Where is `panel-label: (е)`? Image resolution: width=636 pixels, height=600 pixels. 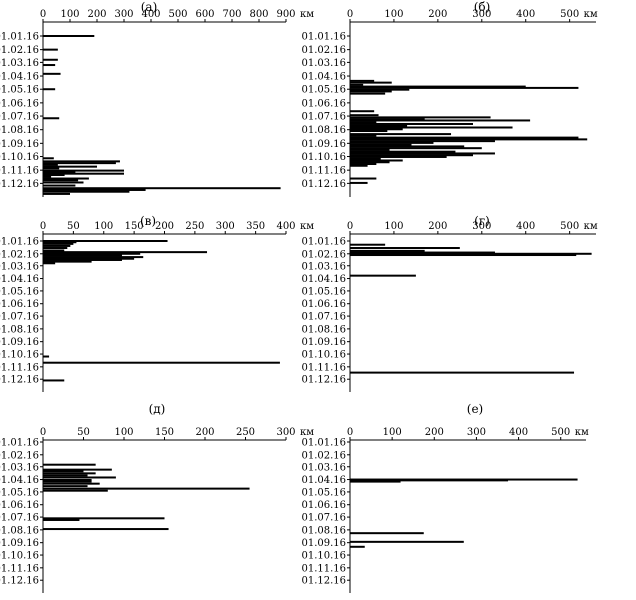
panel-label: (е) is located at coordinates (475, 409).